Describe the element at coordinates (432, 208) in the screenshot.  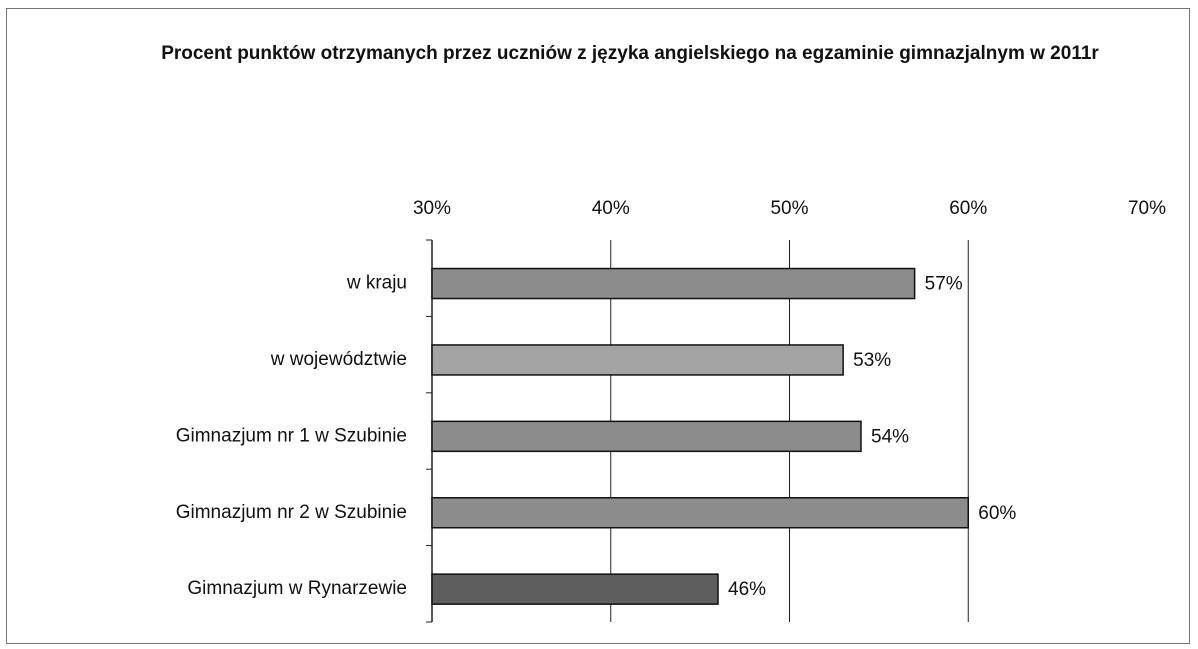
I see `x-tick-label: 30%` at that location.